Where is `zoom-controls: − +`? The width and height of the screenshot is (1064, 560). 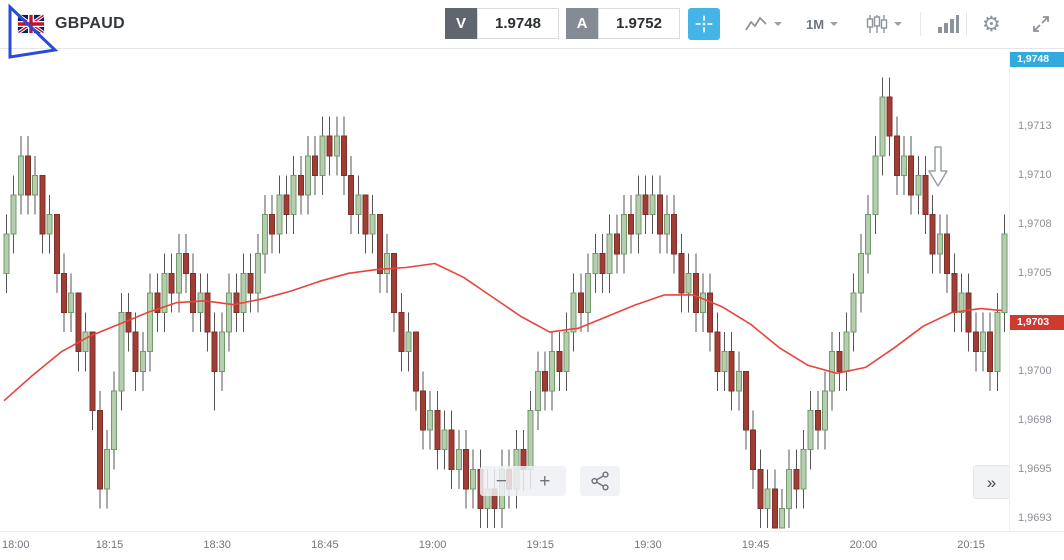
zoom-controls: − + is located at coordinates (523, 481).